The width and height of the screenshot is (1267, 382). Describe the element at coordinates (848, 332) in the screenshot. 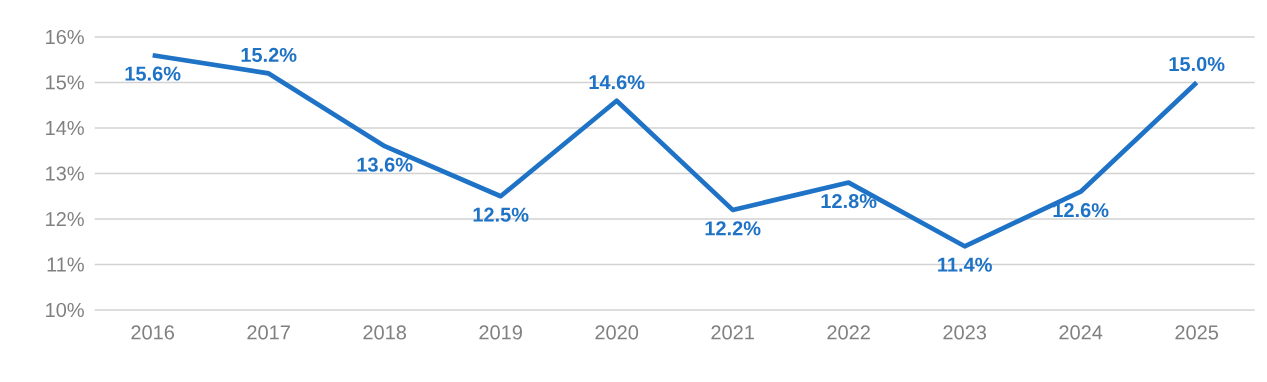

I see `x-tick-label: 2022` at that location.